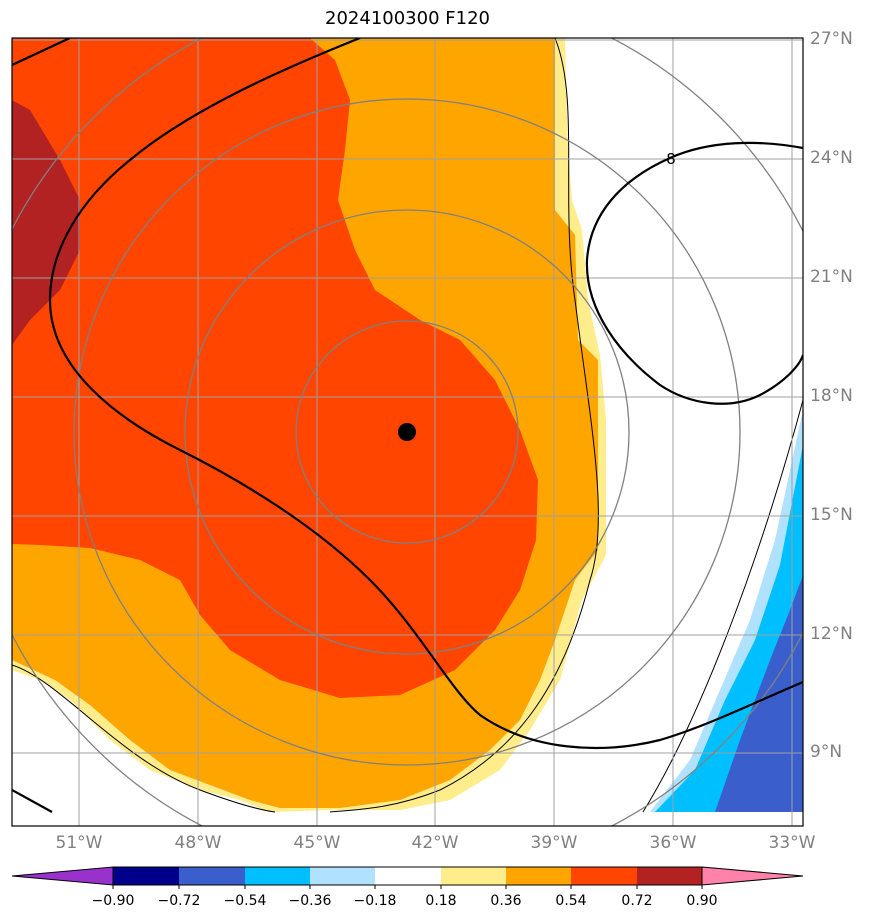  I want to click on contour-line-bottom-left, so click(32, 801).